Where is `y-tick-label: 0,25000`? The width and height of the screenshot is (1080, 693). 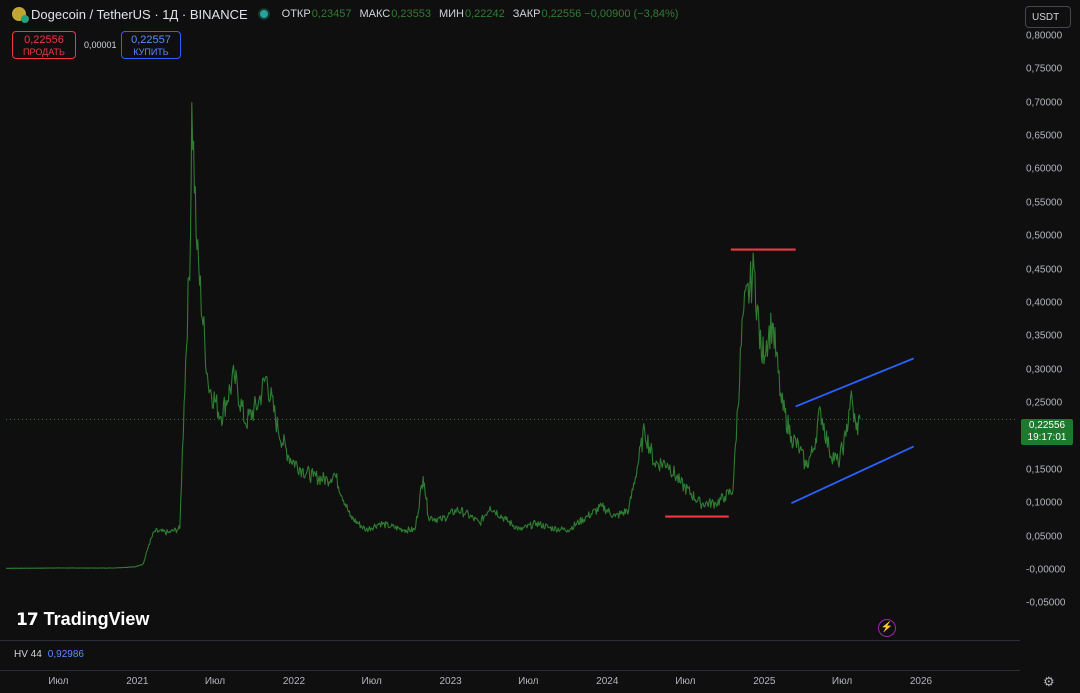
y-tick-label: 0,25000 is located at coordinates (1044, 403).